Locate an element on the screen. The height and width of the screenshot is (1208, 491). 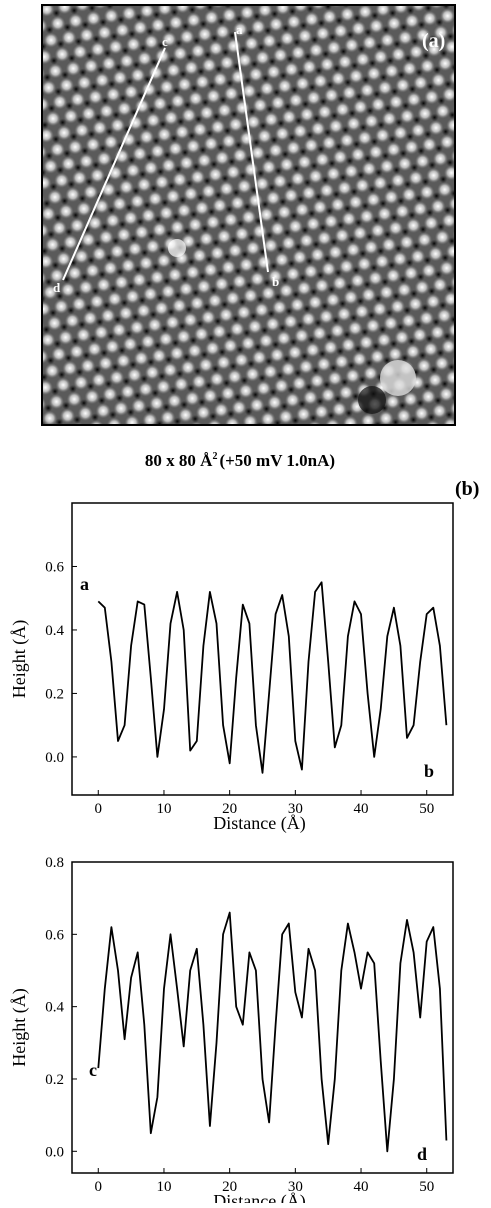
panel-label: (b) is located at coordinates (467, 489).